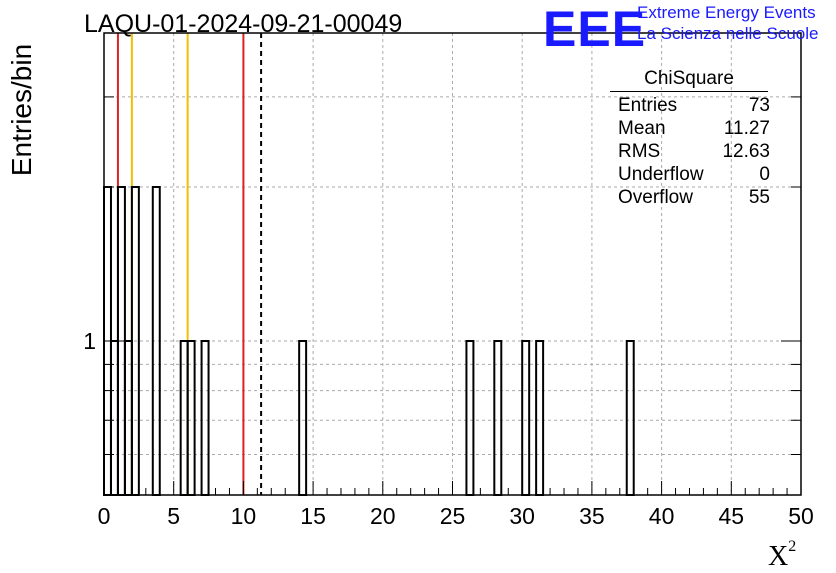 Image resolution: width=836 pixels, height=573 pixels. Describe the element at coordinates (21, 110) in the screenshot. I see `y-axis-label: Entries/bin` at that location.